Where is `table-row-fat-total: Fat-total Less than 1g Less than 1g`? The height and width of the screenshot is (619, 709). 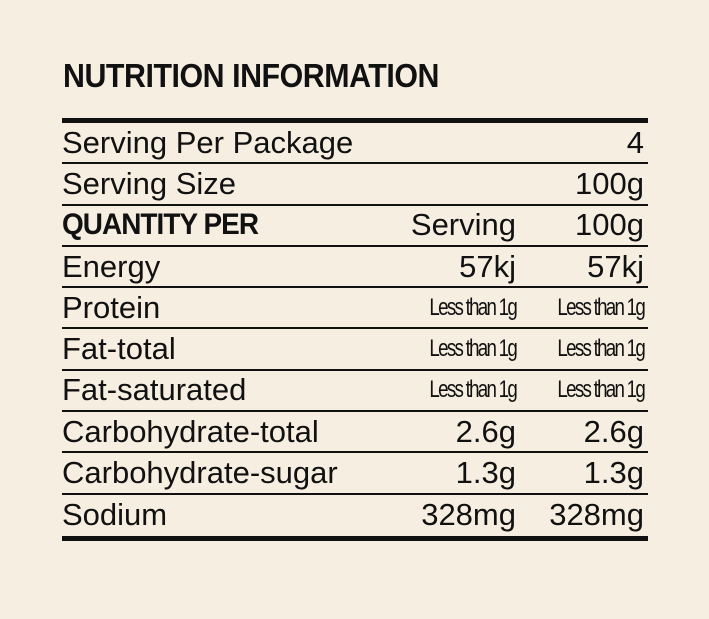 table-row-fat-total: Fat-total Less than 1g Less than 1g is located at coordinates (355, 350).